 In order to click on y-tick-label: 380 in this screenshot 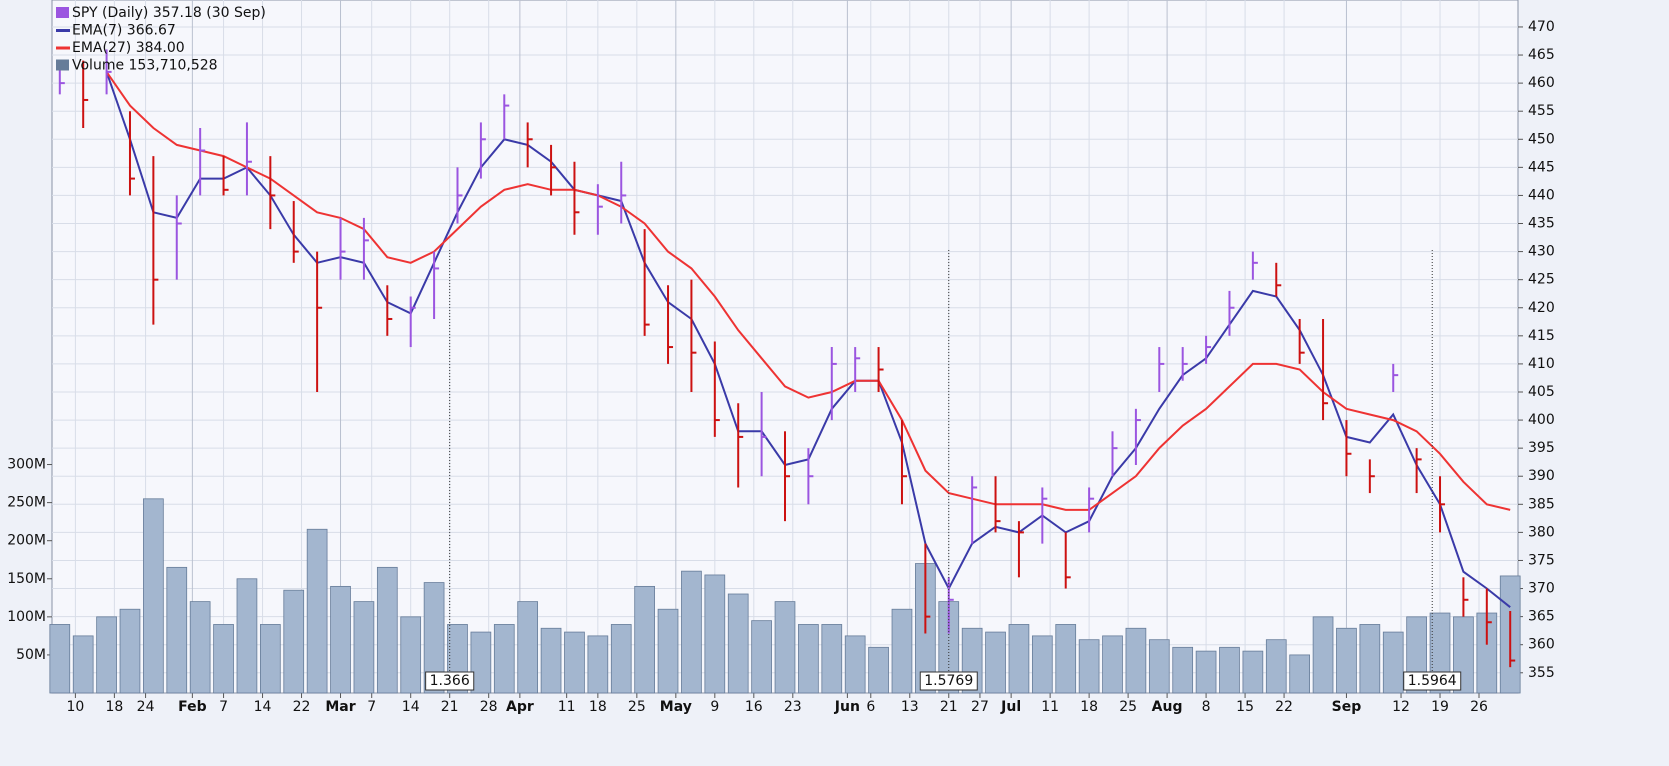, I will do `click(1541, 532)`.